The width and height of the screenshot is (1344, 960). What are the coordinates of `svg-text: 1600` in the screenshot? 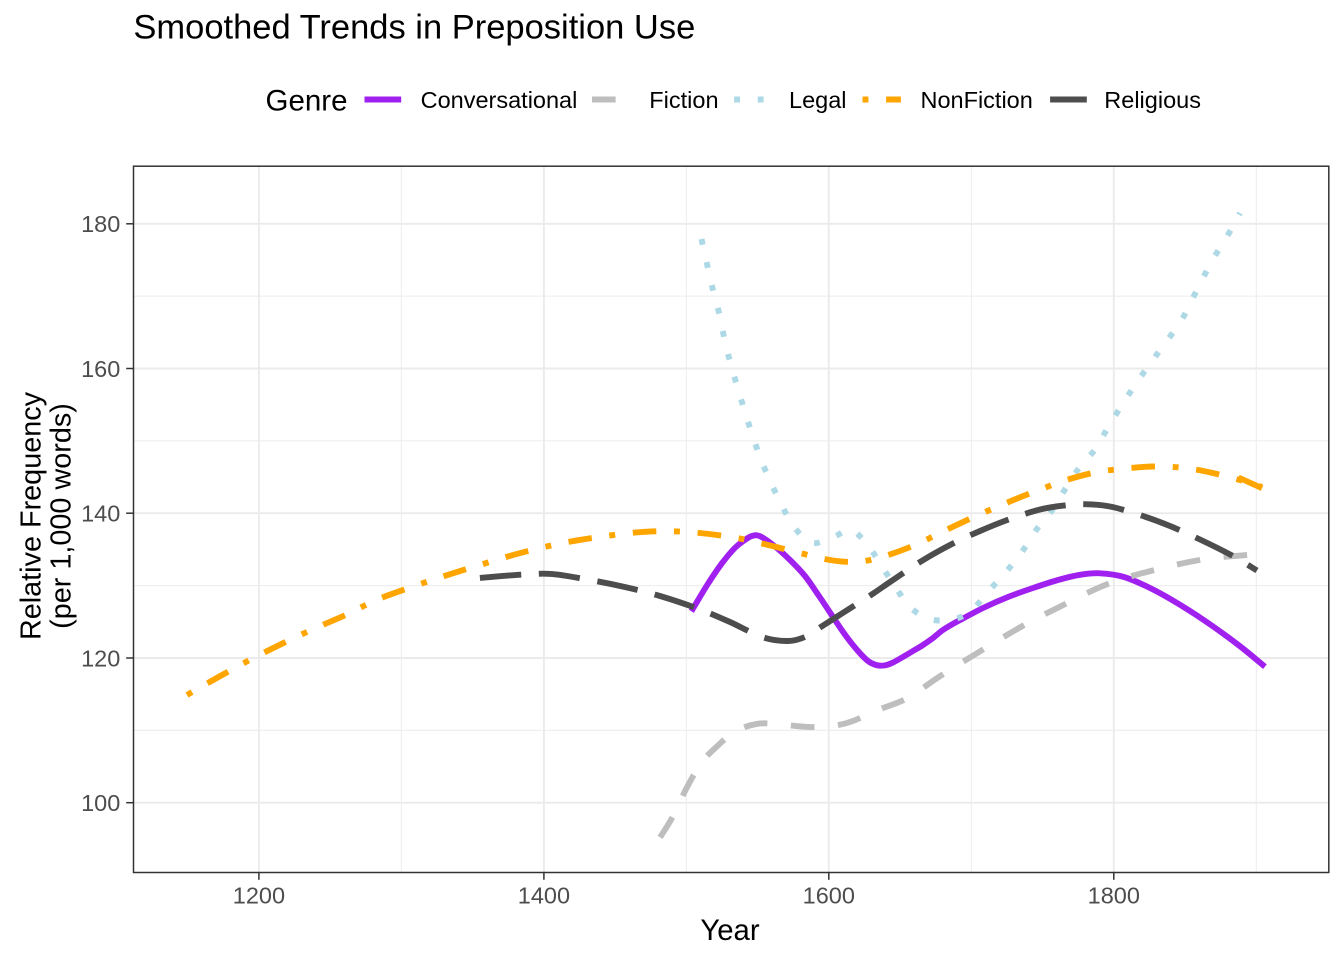 It's located at (829, 896).